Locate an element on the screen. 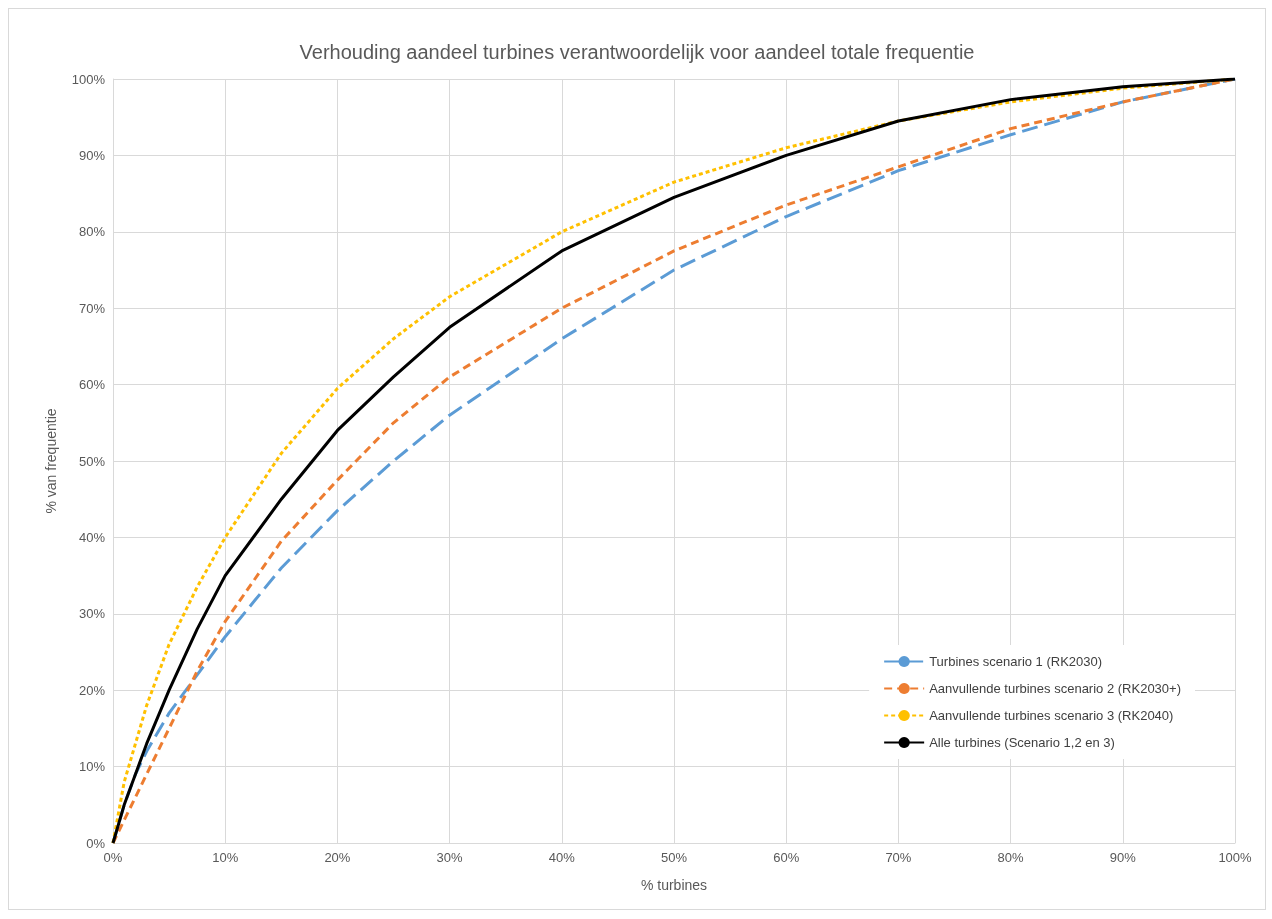 This screenshot has width=1272, height=919. y-tick-label: 50% is located at coordinates (92, 461).